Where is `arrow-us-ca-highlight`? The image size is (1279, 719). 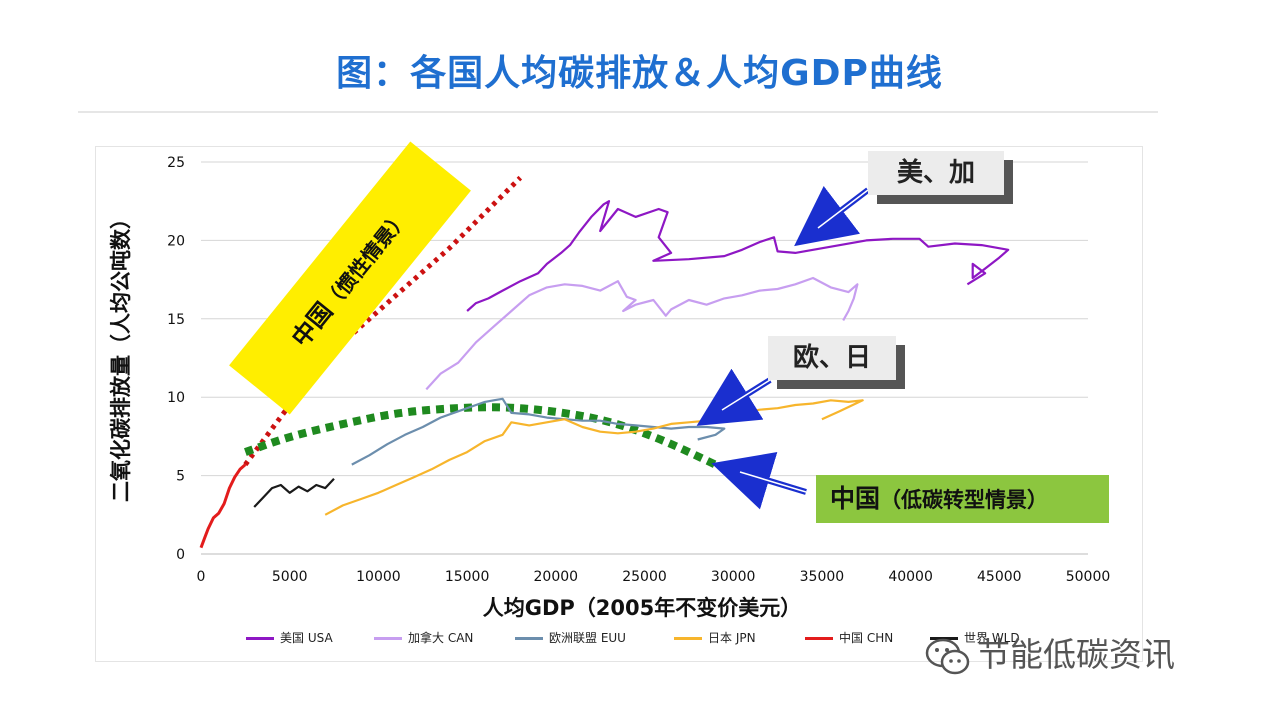 arrow-us-ca-highlight is located at coordinates (843, 209).